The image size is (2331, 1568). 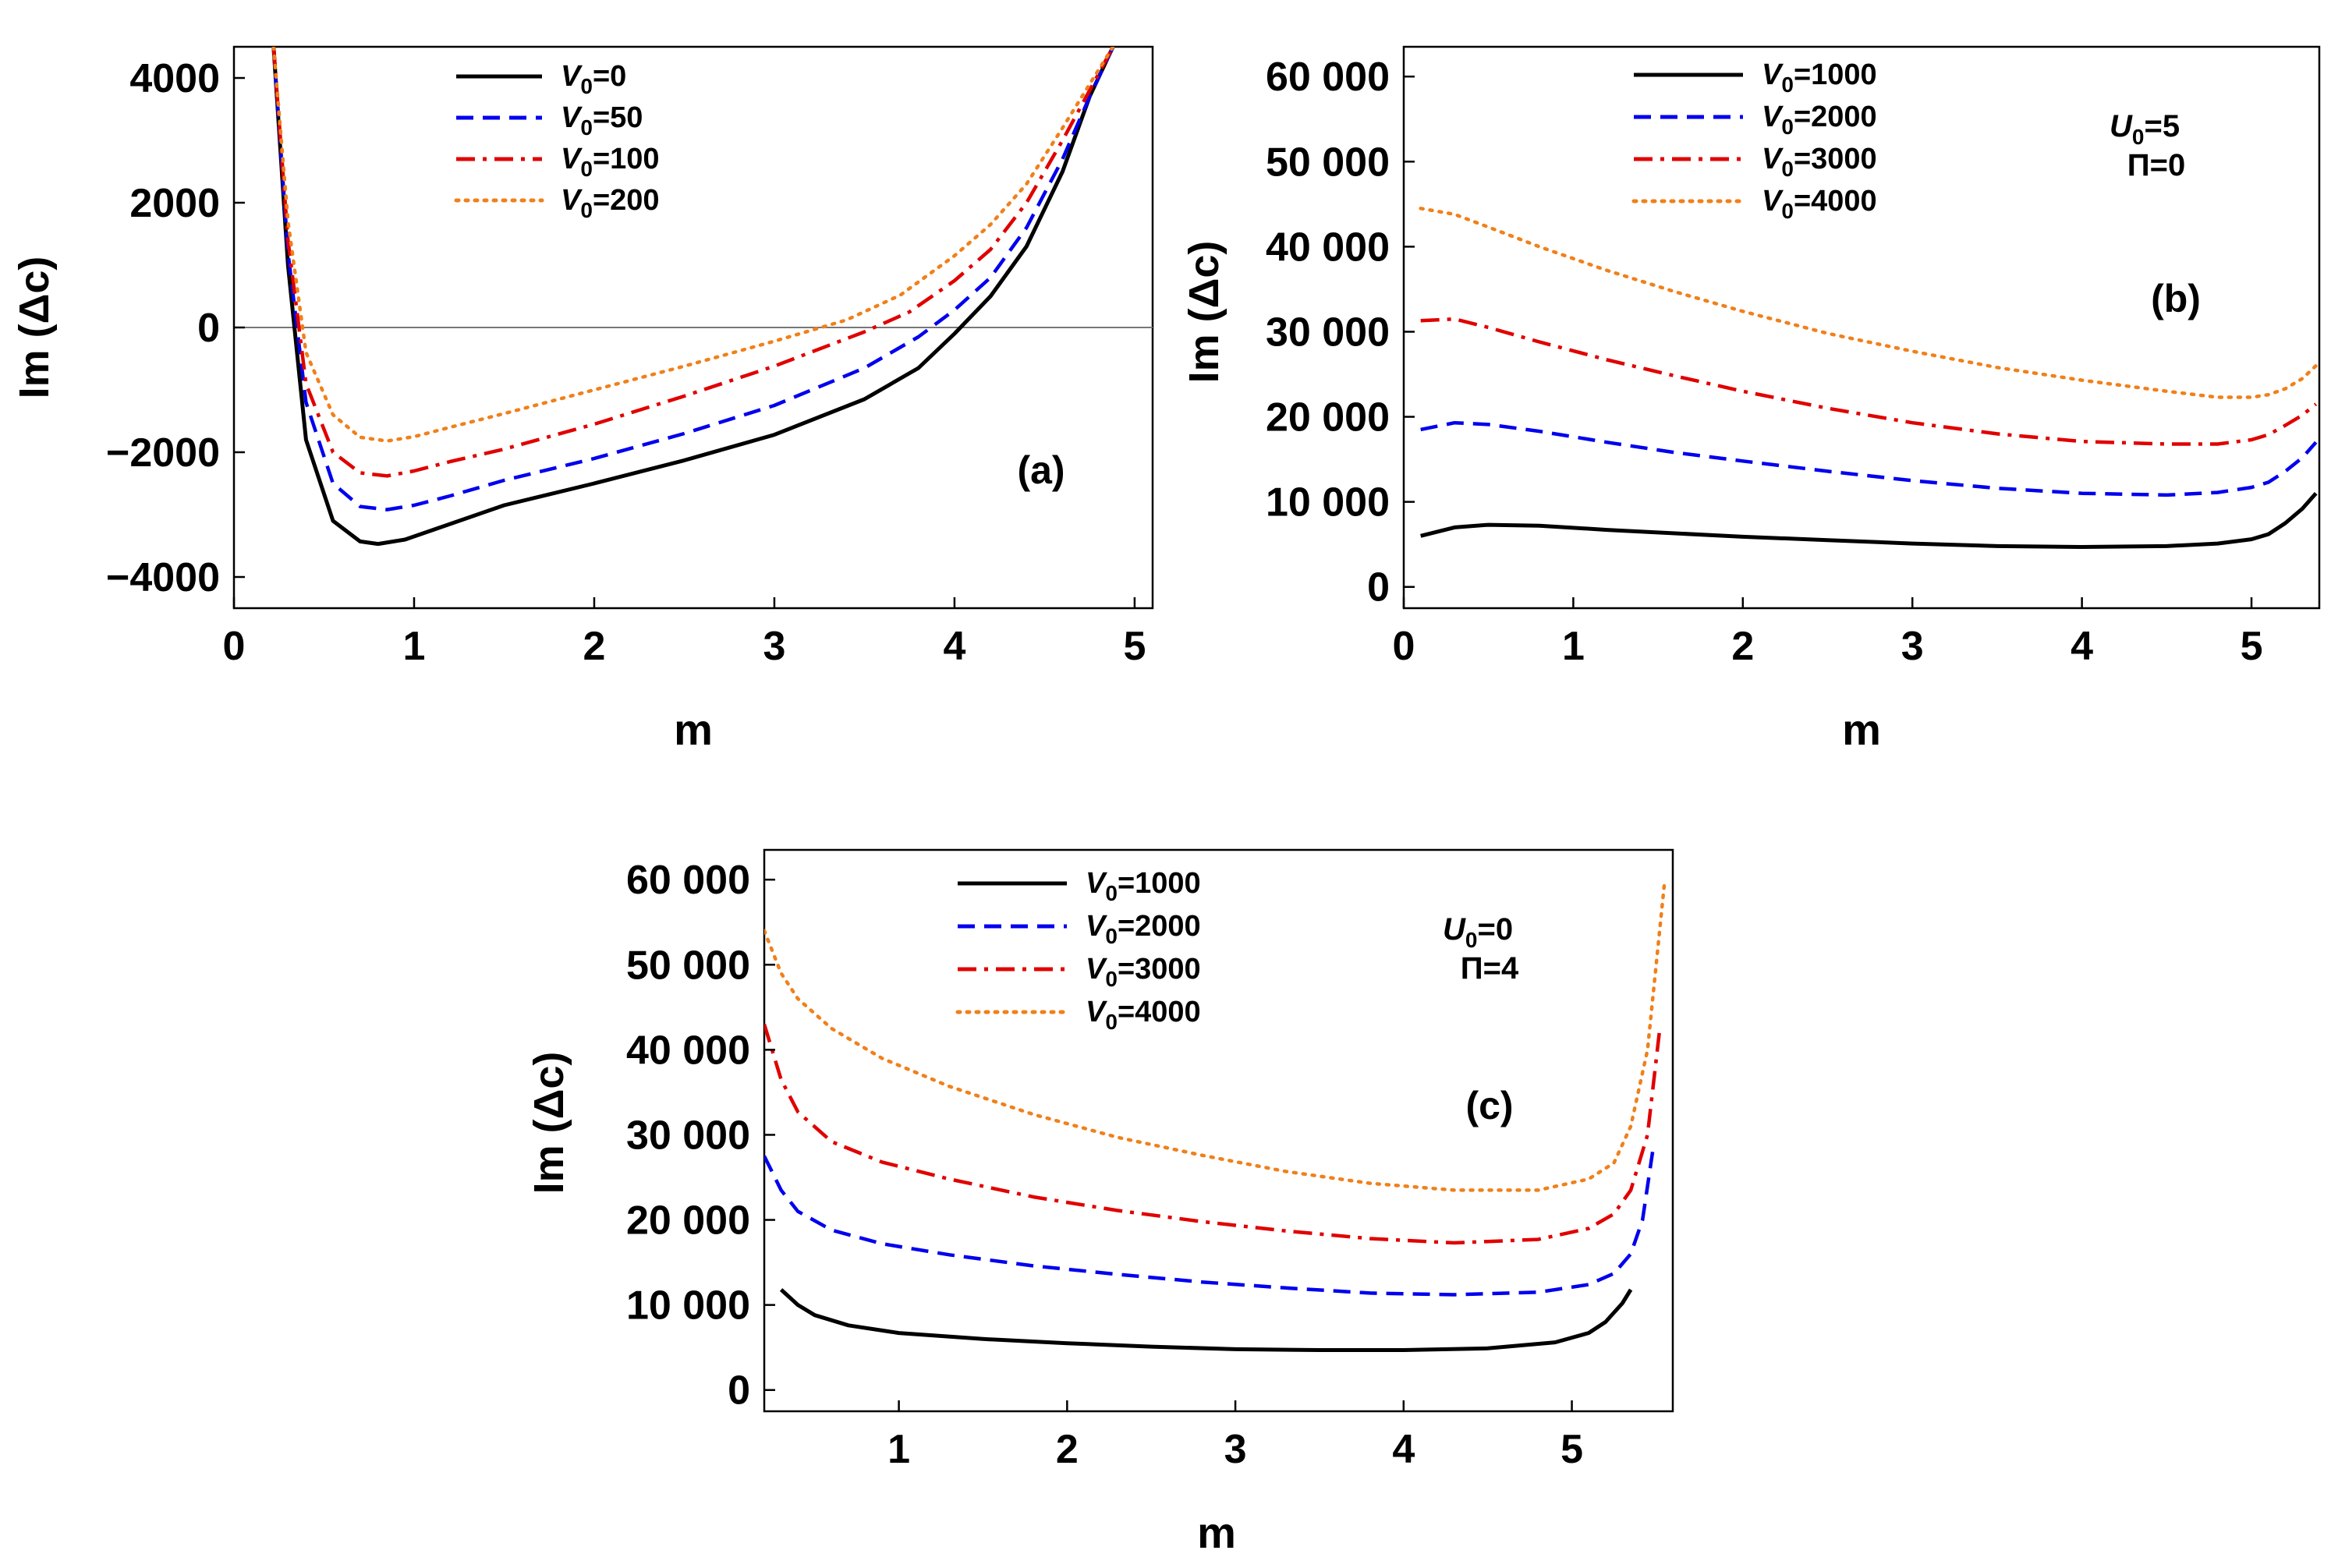 What do you see at coordinates (688, 880) in the screenshot?
I see `panel-c-ytick-label: 60 000` at bounding box center [688, 880].